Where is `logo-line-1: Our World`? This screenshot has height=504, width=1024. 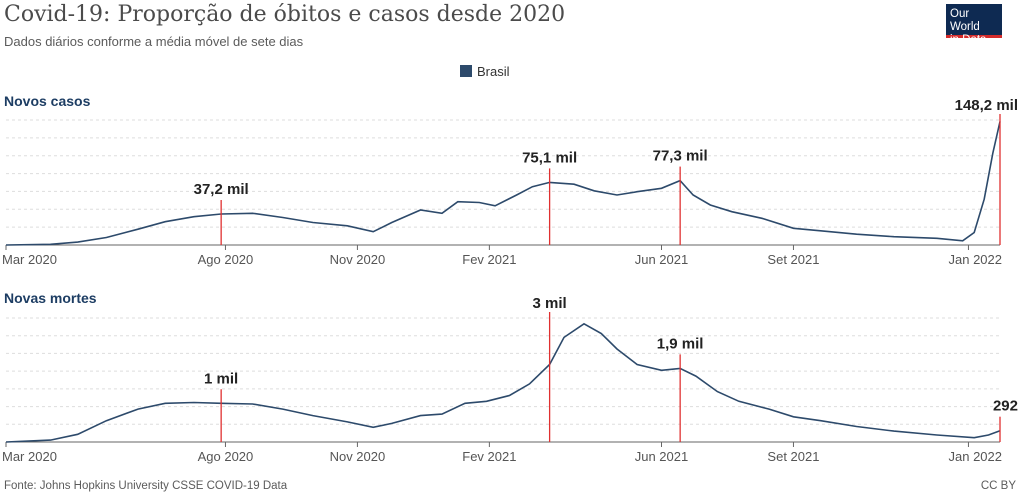 logo-line-1: Our World is located at coordinates (965, 20).